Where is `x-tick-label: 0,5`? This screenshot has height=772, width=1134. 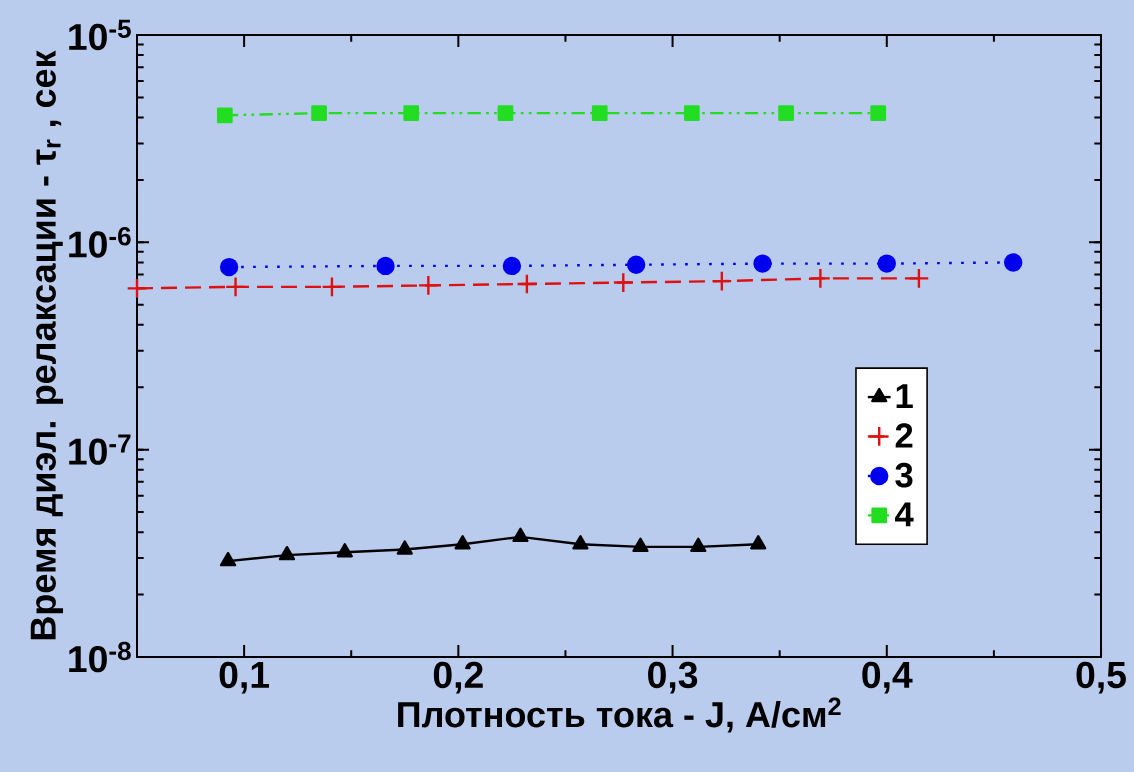 x-tick-label: 0,5 is located at coordinates (1101, 677).